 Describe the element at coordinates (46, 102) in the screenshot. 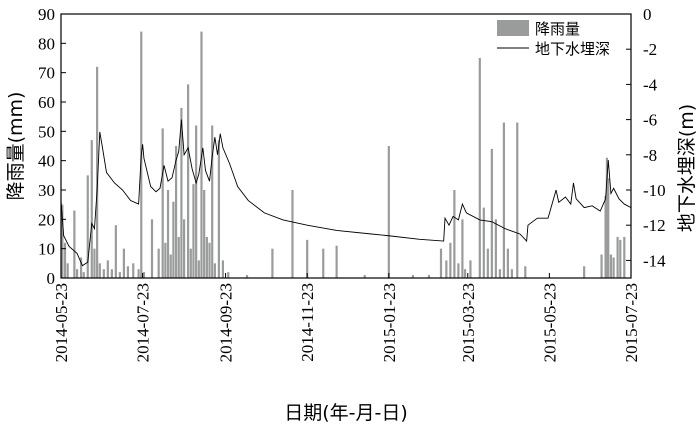

I see `y-left-tick-label: 60` at that location.